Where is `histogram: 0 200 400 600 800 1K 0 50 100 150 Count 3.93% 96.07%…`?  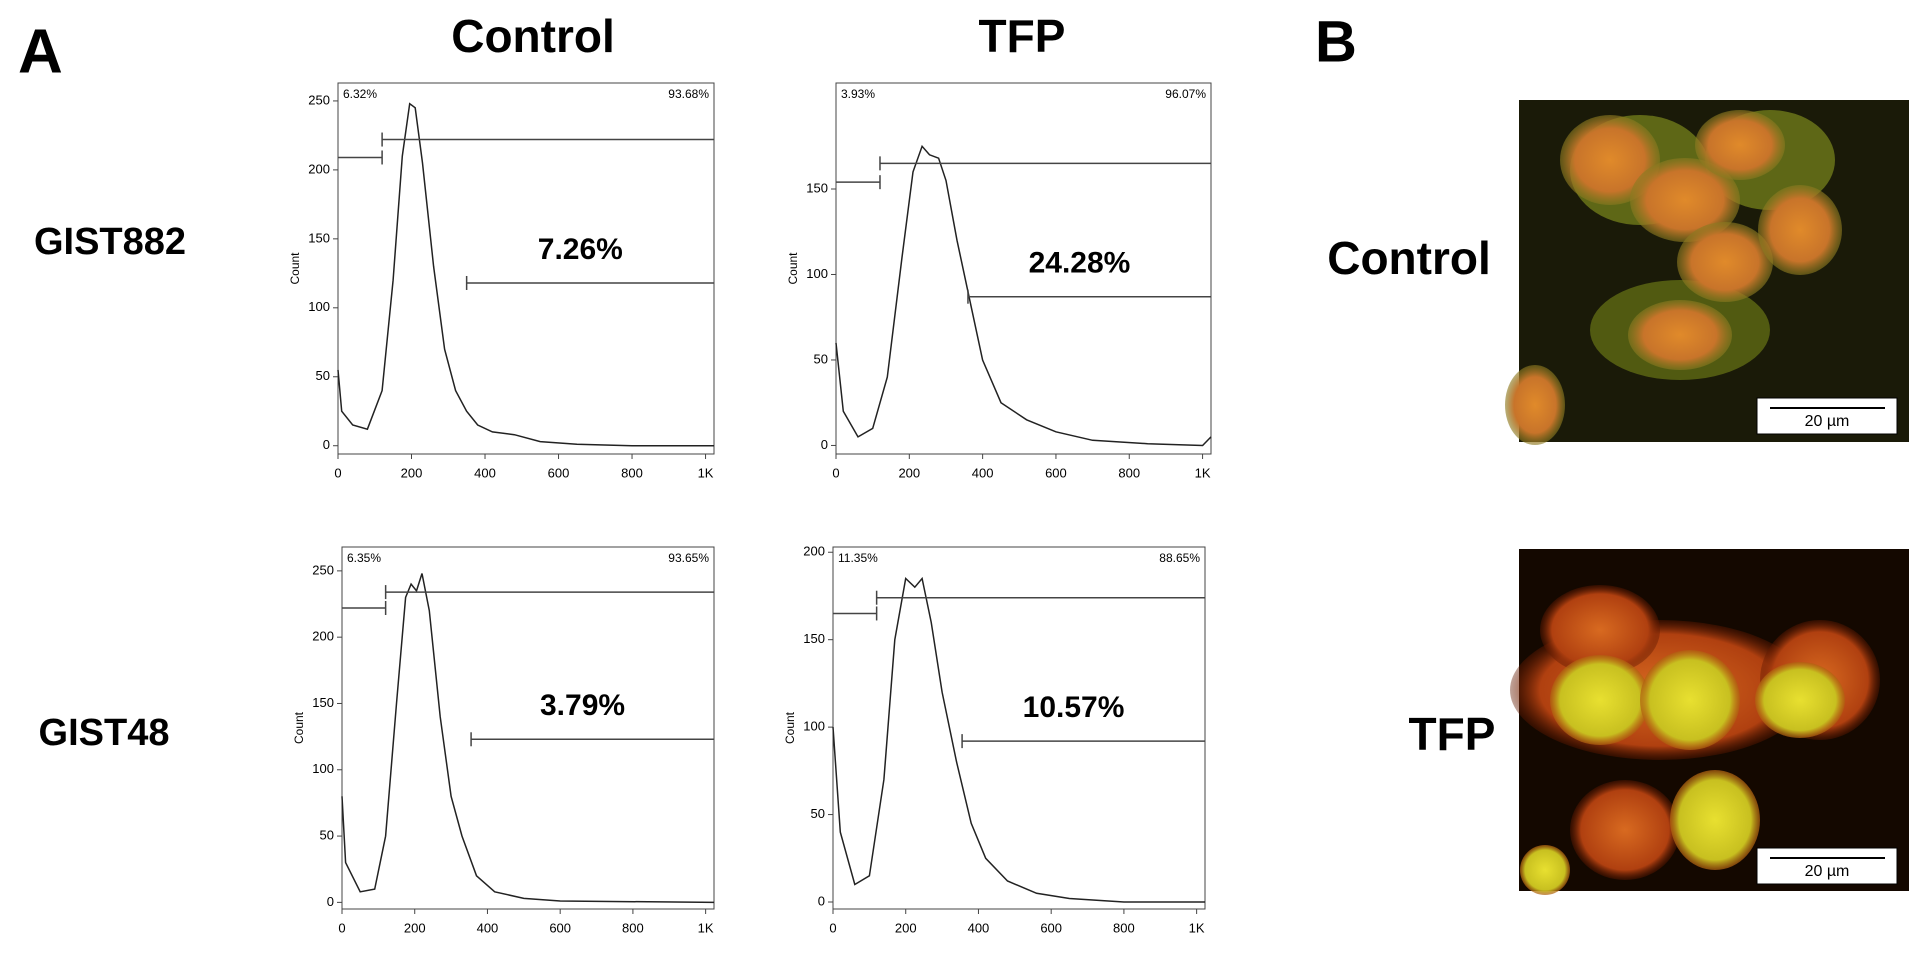
histogram: 0 200 400 600 800 1K 0 50 100 150 Count 3.93% 96.07%… is located at coordinates (999, 281).